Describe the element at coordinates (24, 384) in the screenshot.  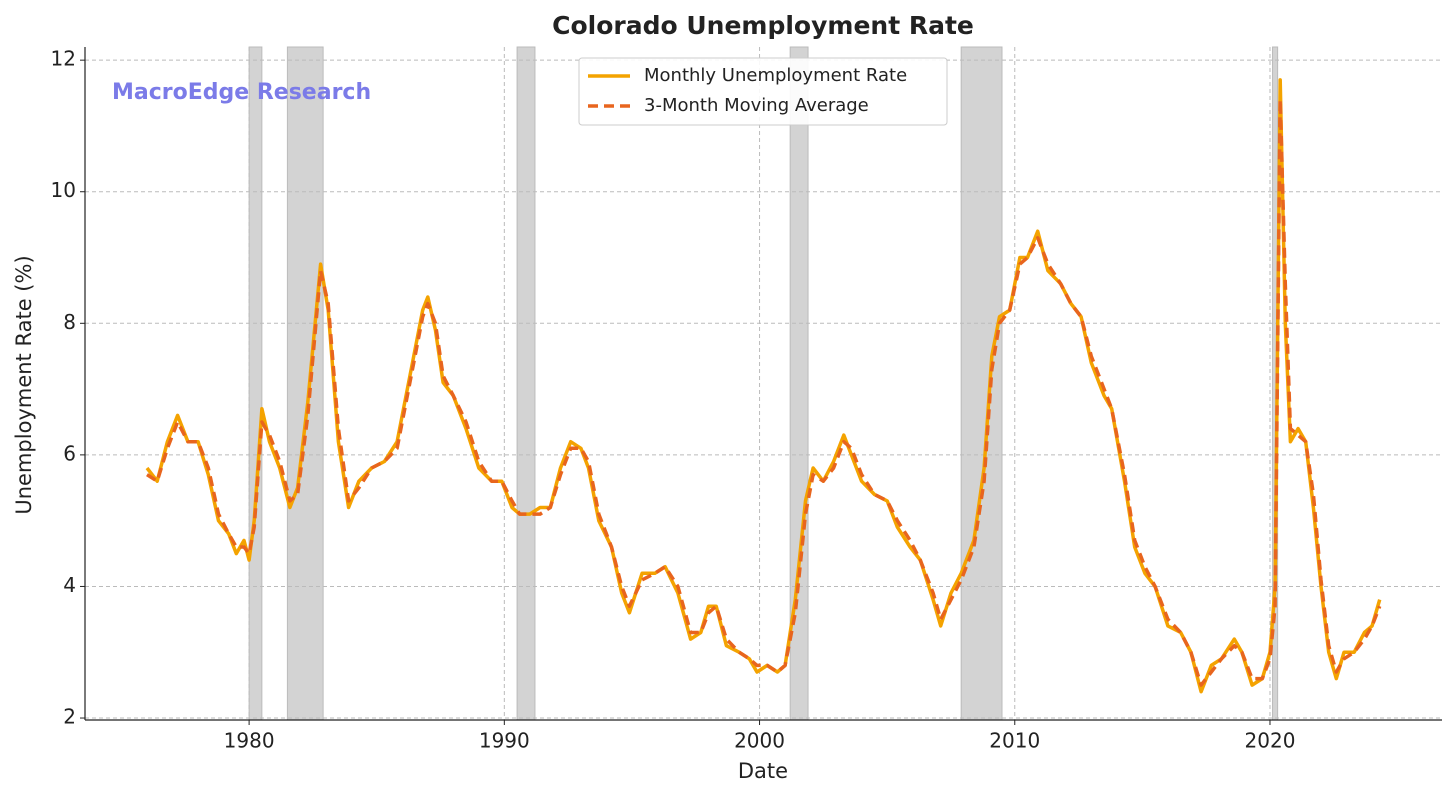
I see `y-axis-label: Unemployment Rate (%)` at that location.